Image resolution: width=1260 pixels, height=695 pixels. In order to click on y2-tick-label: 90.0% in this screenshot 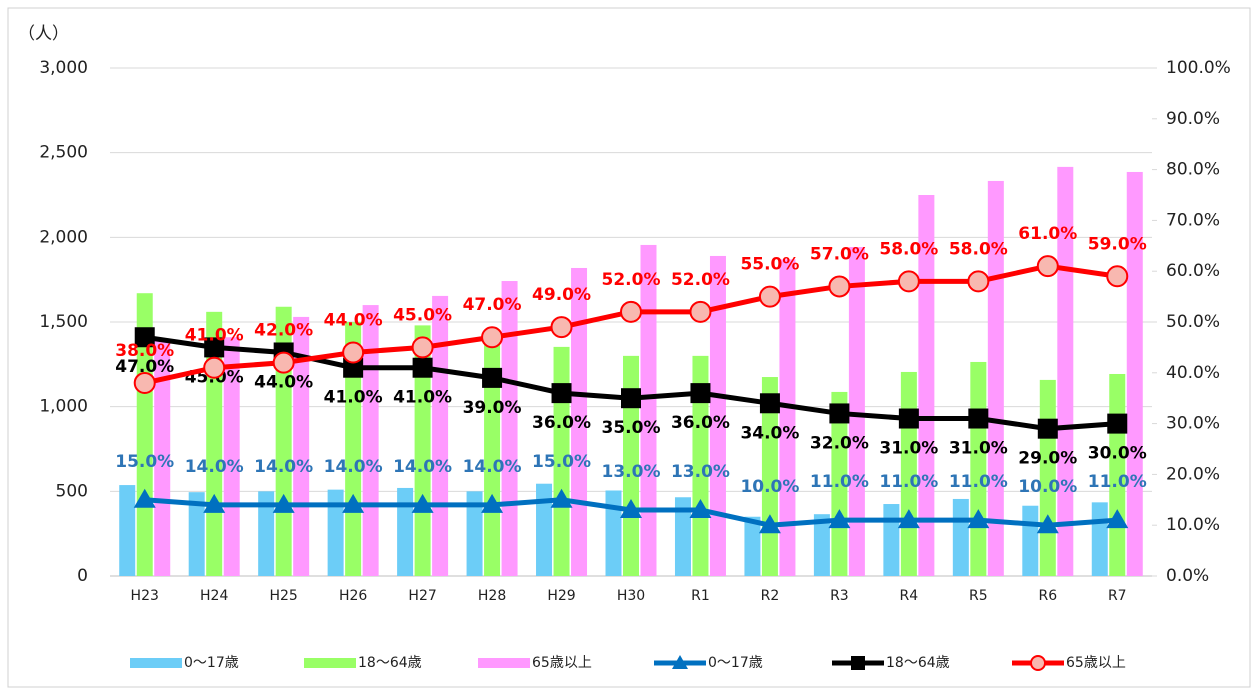, I will do `click(1193, 119)`.